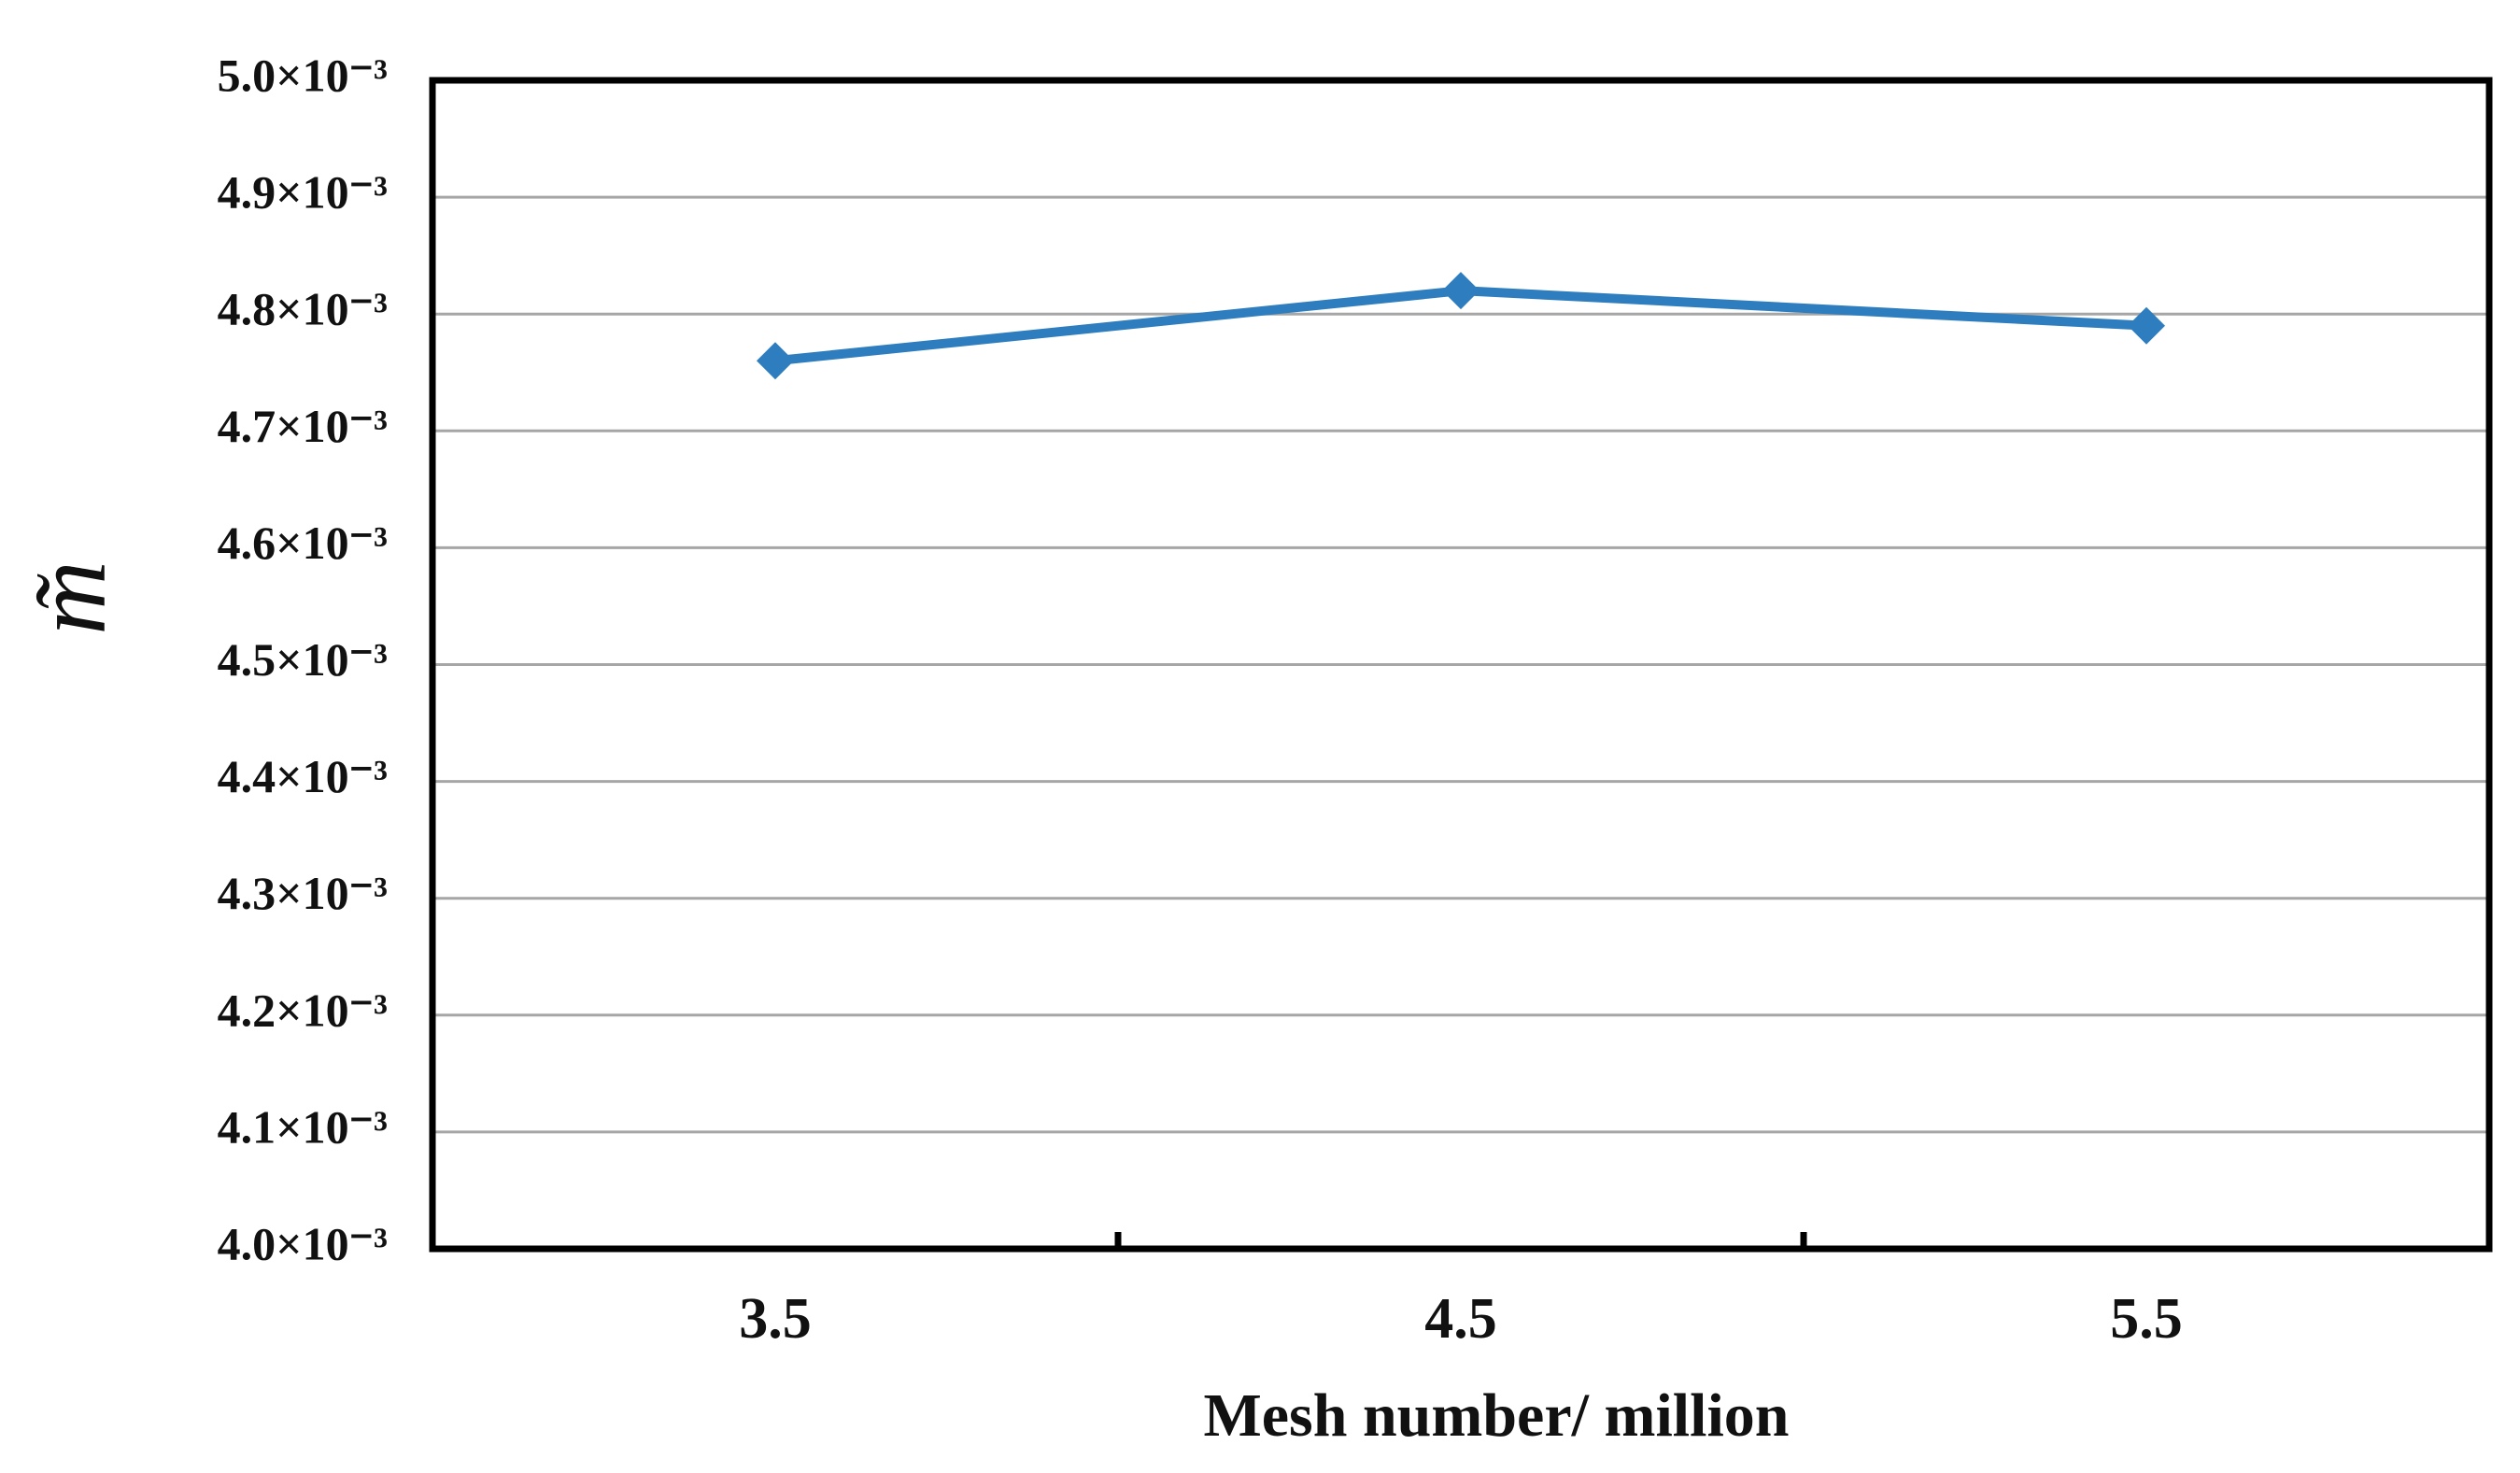  Describe the element at coordinates (303, 1243) in the screenshot. I see `y-tick-label: 4.0×10⁻³` at that location.